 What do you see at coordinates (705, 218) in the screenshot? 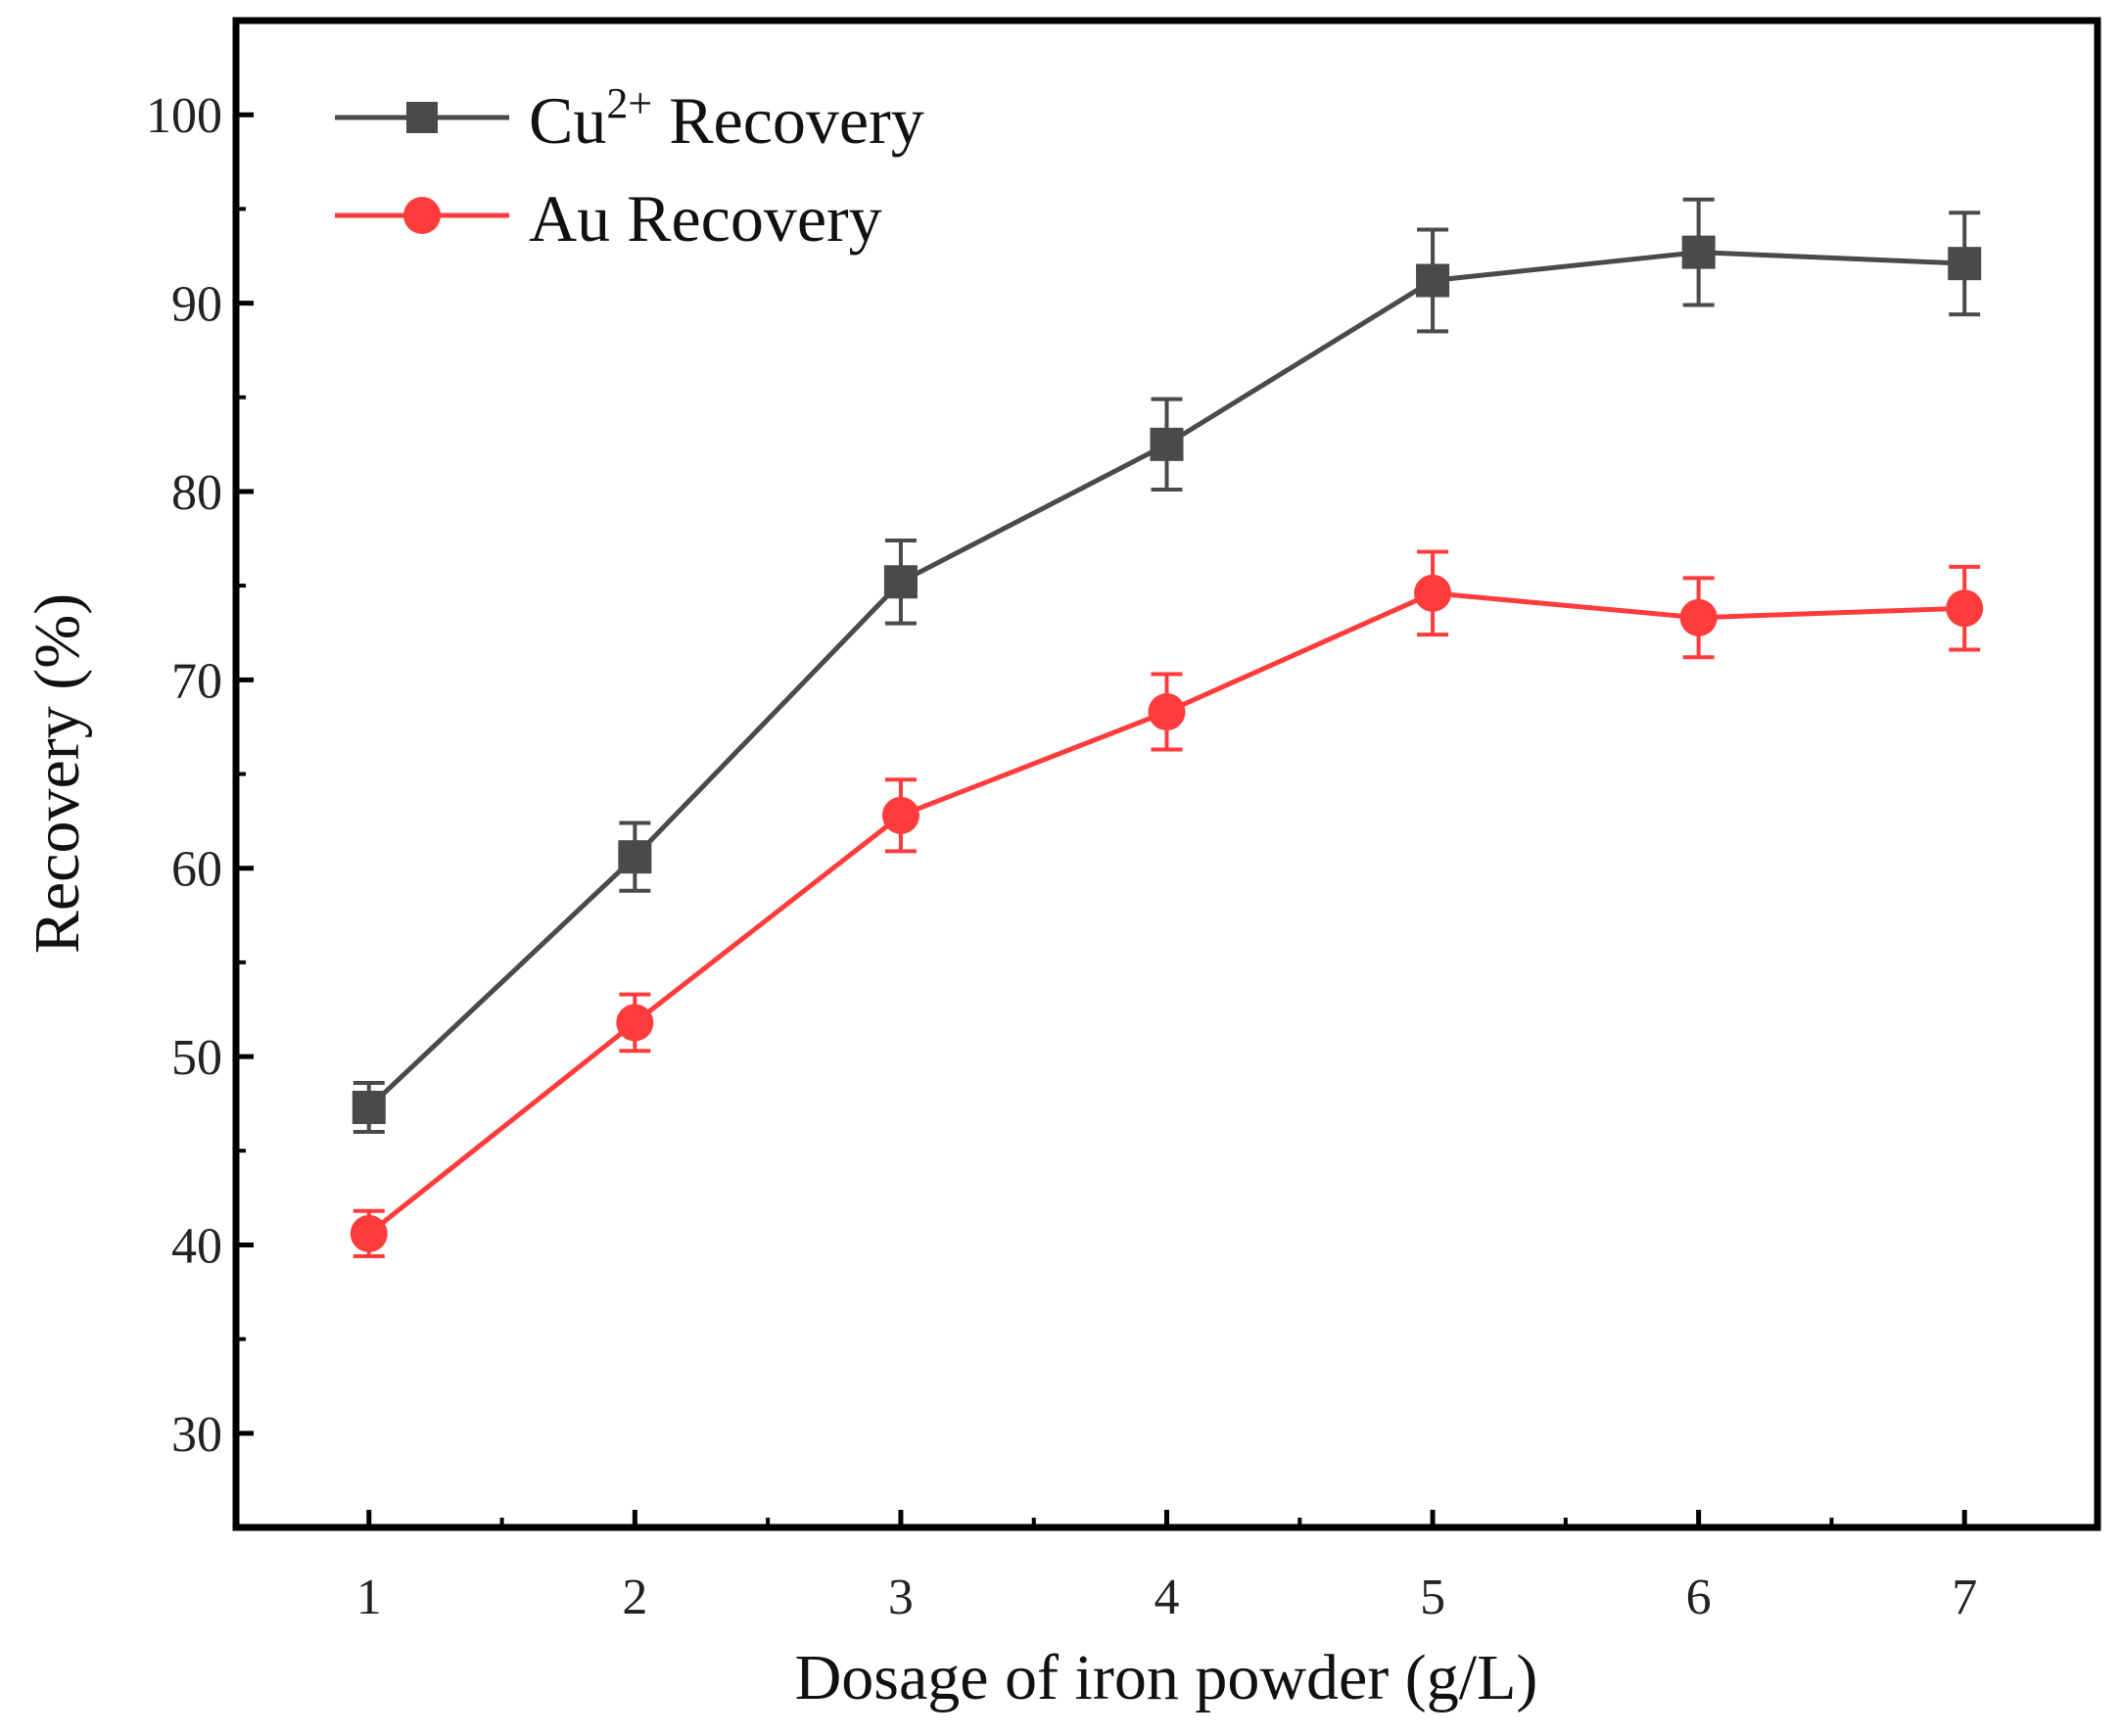
I see `legend-label-au: Au Recovery` at bounding box center [705, 218].